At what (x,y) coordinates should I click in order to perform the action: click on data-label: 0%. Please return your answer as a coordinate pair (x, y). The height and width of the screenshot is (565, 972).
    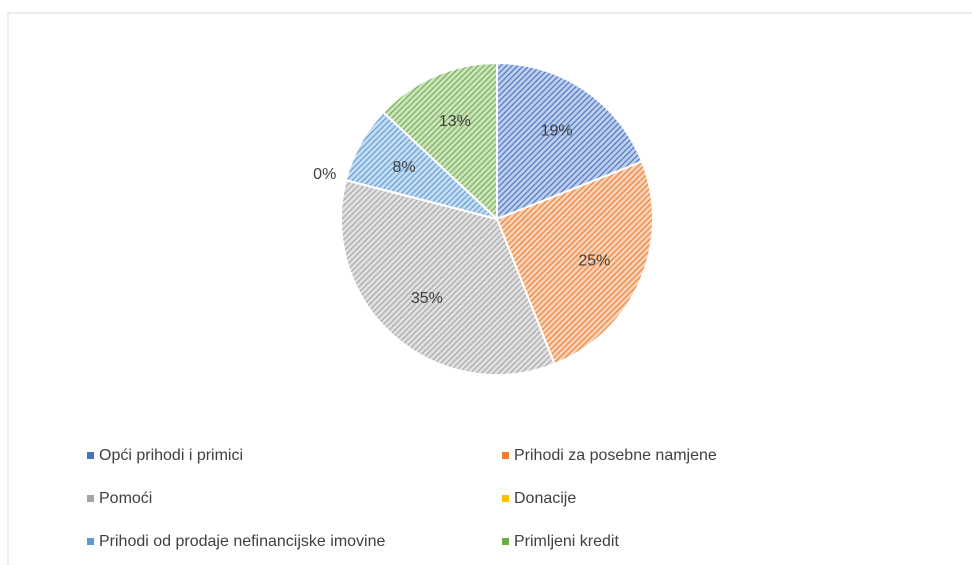
    Looking at the image, I should click on (324, 174).